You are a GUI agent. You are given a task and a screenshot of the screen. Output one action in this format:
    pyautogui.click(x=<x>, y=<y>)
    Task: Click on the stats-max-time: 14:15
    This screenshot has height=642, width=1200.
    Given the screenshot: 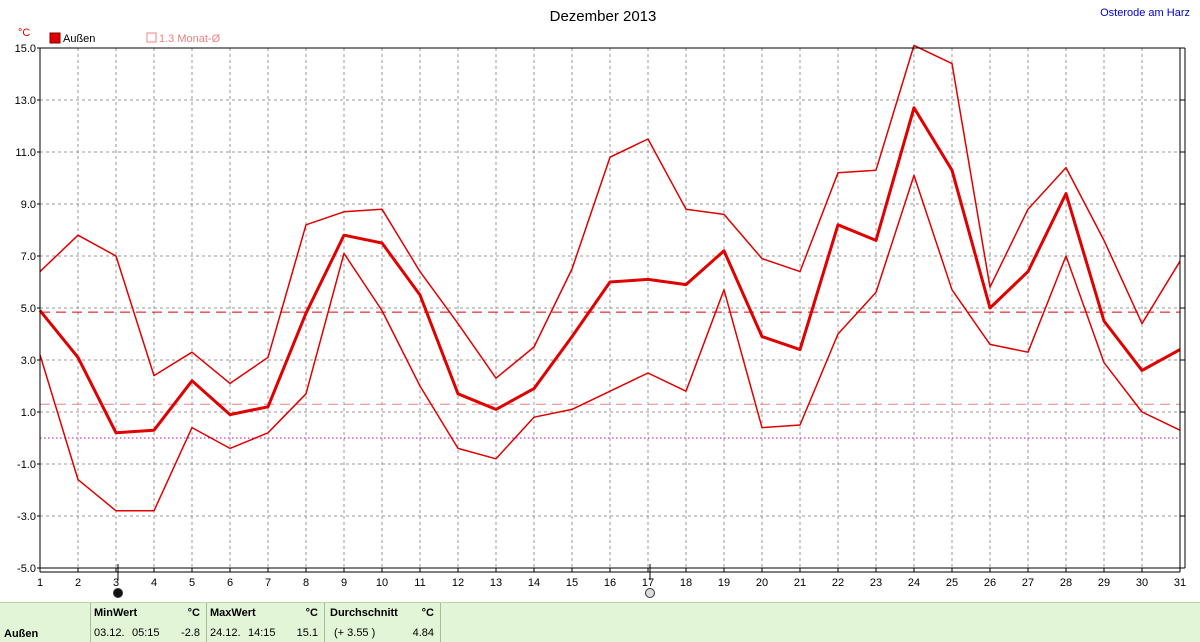 What is the action you would take?
    pyautogui.click(x=262, y=633)
    